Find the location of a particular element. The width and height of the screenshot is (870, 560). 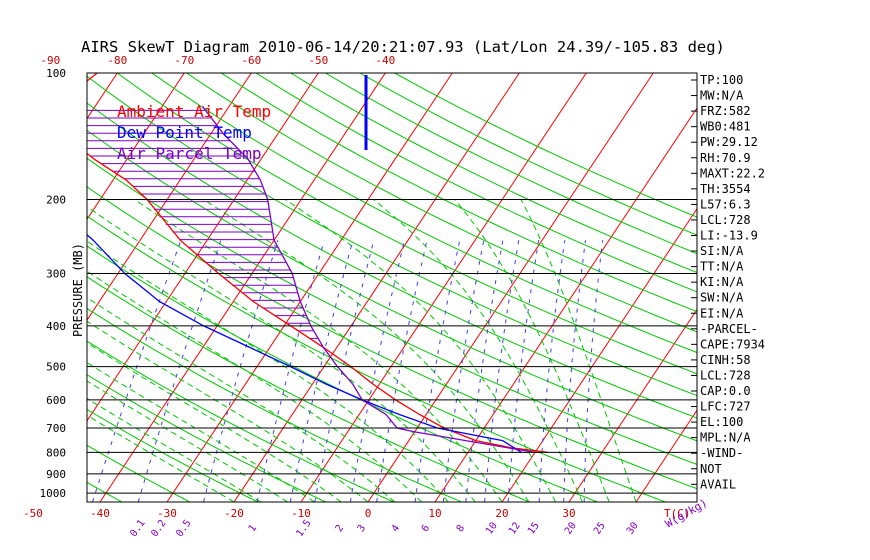

sidebar-stat-label: RH:70.9 is located at coordinates (725, 158).